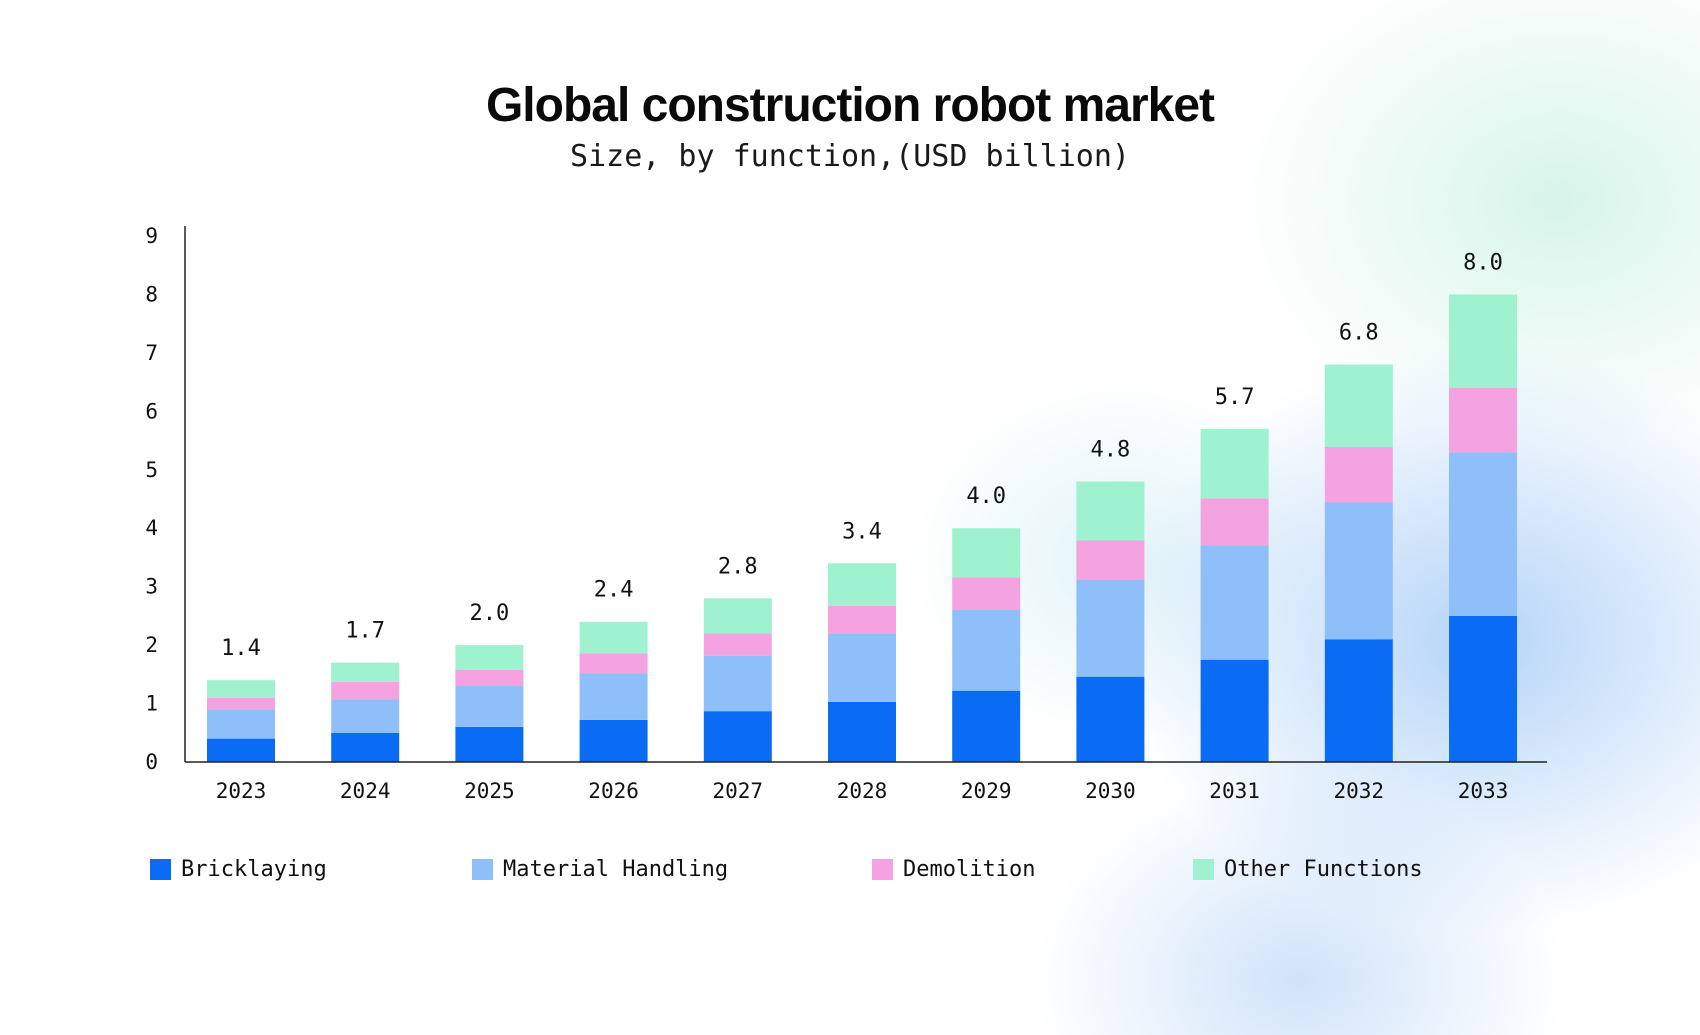 The image size is (1700, 1035). What do you see at coordinates (241, 791) in the screenshot?
I see `x-tick-label: 2023` at bounding box center [241, 791].